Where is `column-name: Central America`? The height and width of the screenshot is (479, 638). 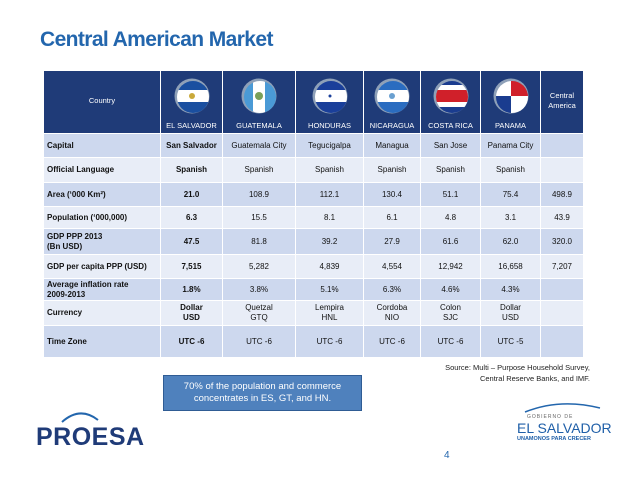 column-name: Central America is located at coordinates (562, 100).